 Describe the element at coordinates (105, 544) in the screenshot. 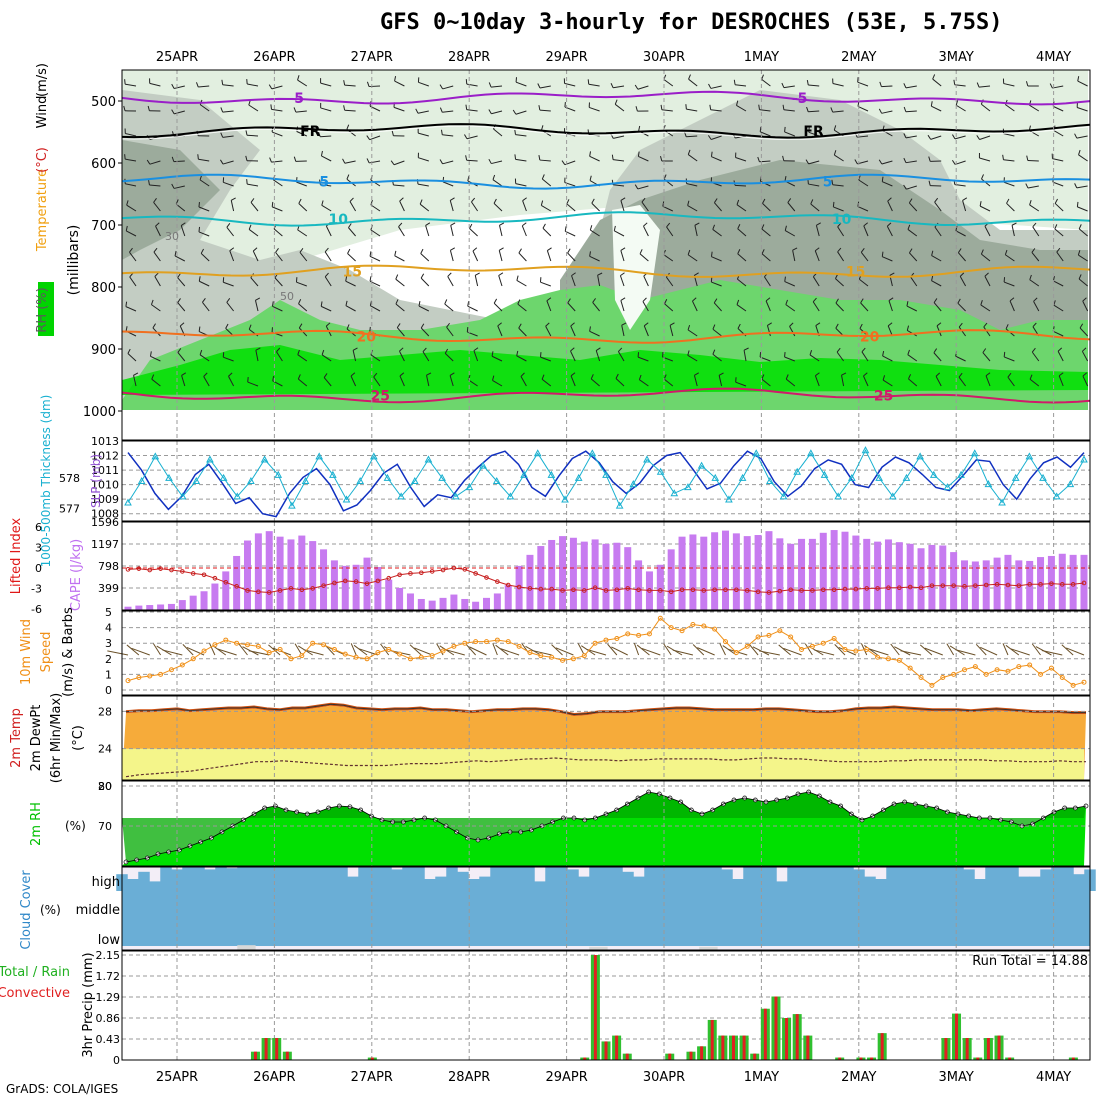

I see `cape-tick-label: 1197` at that location.